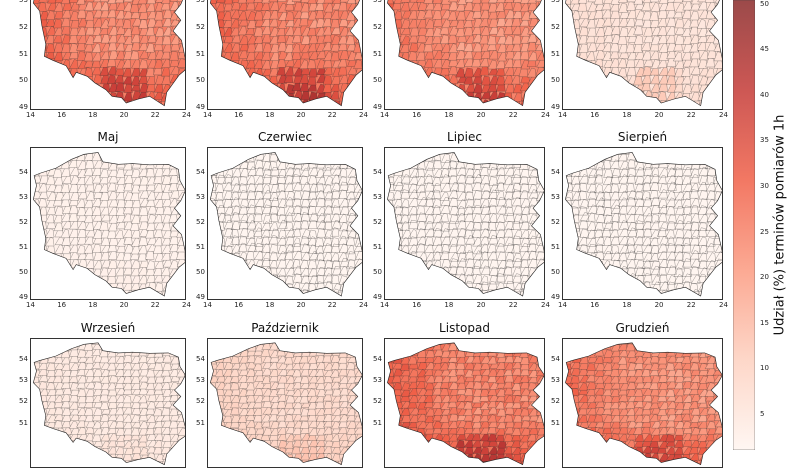 This screenshot has height=468, width=800. Describe the element at coordinates (464, 223) in the screenshot. I see `map-frame` at that location.